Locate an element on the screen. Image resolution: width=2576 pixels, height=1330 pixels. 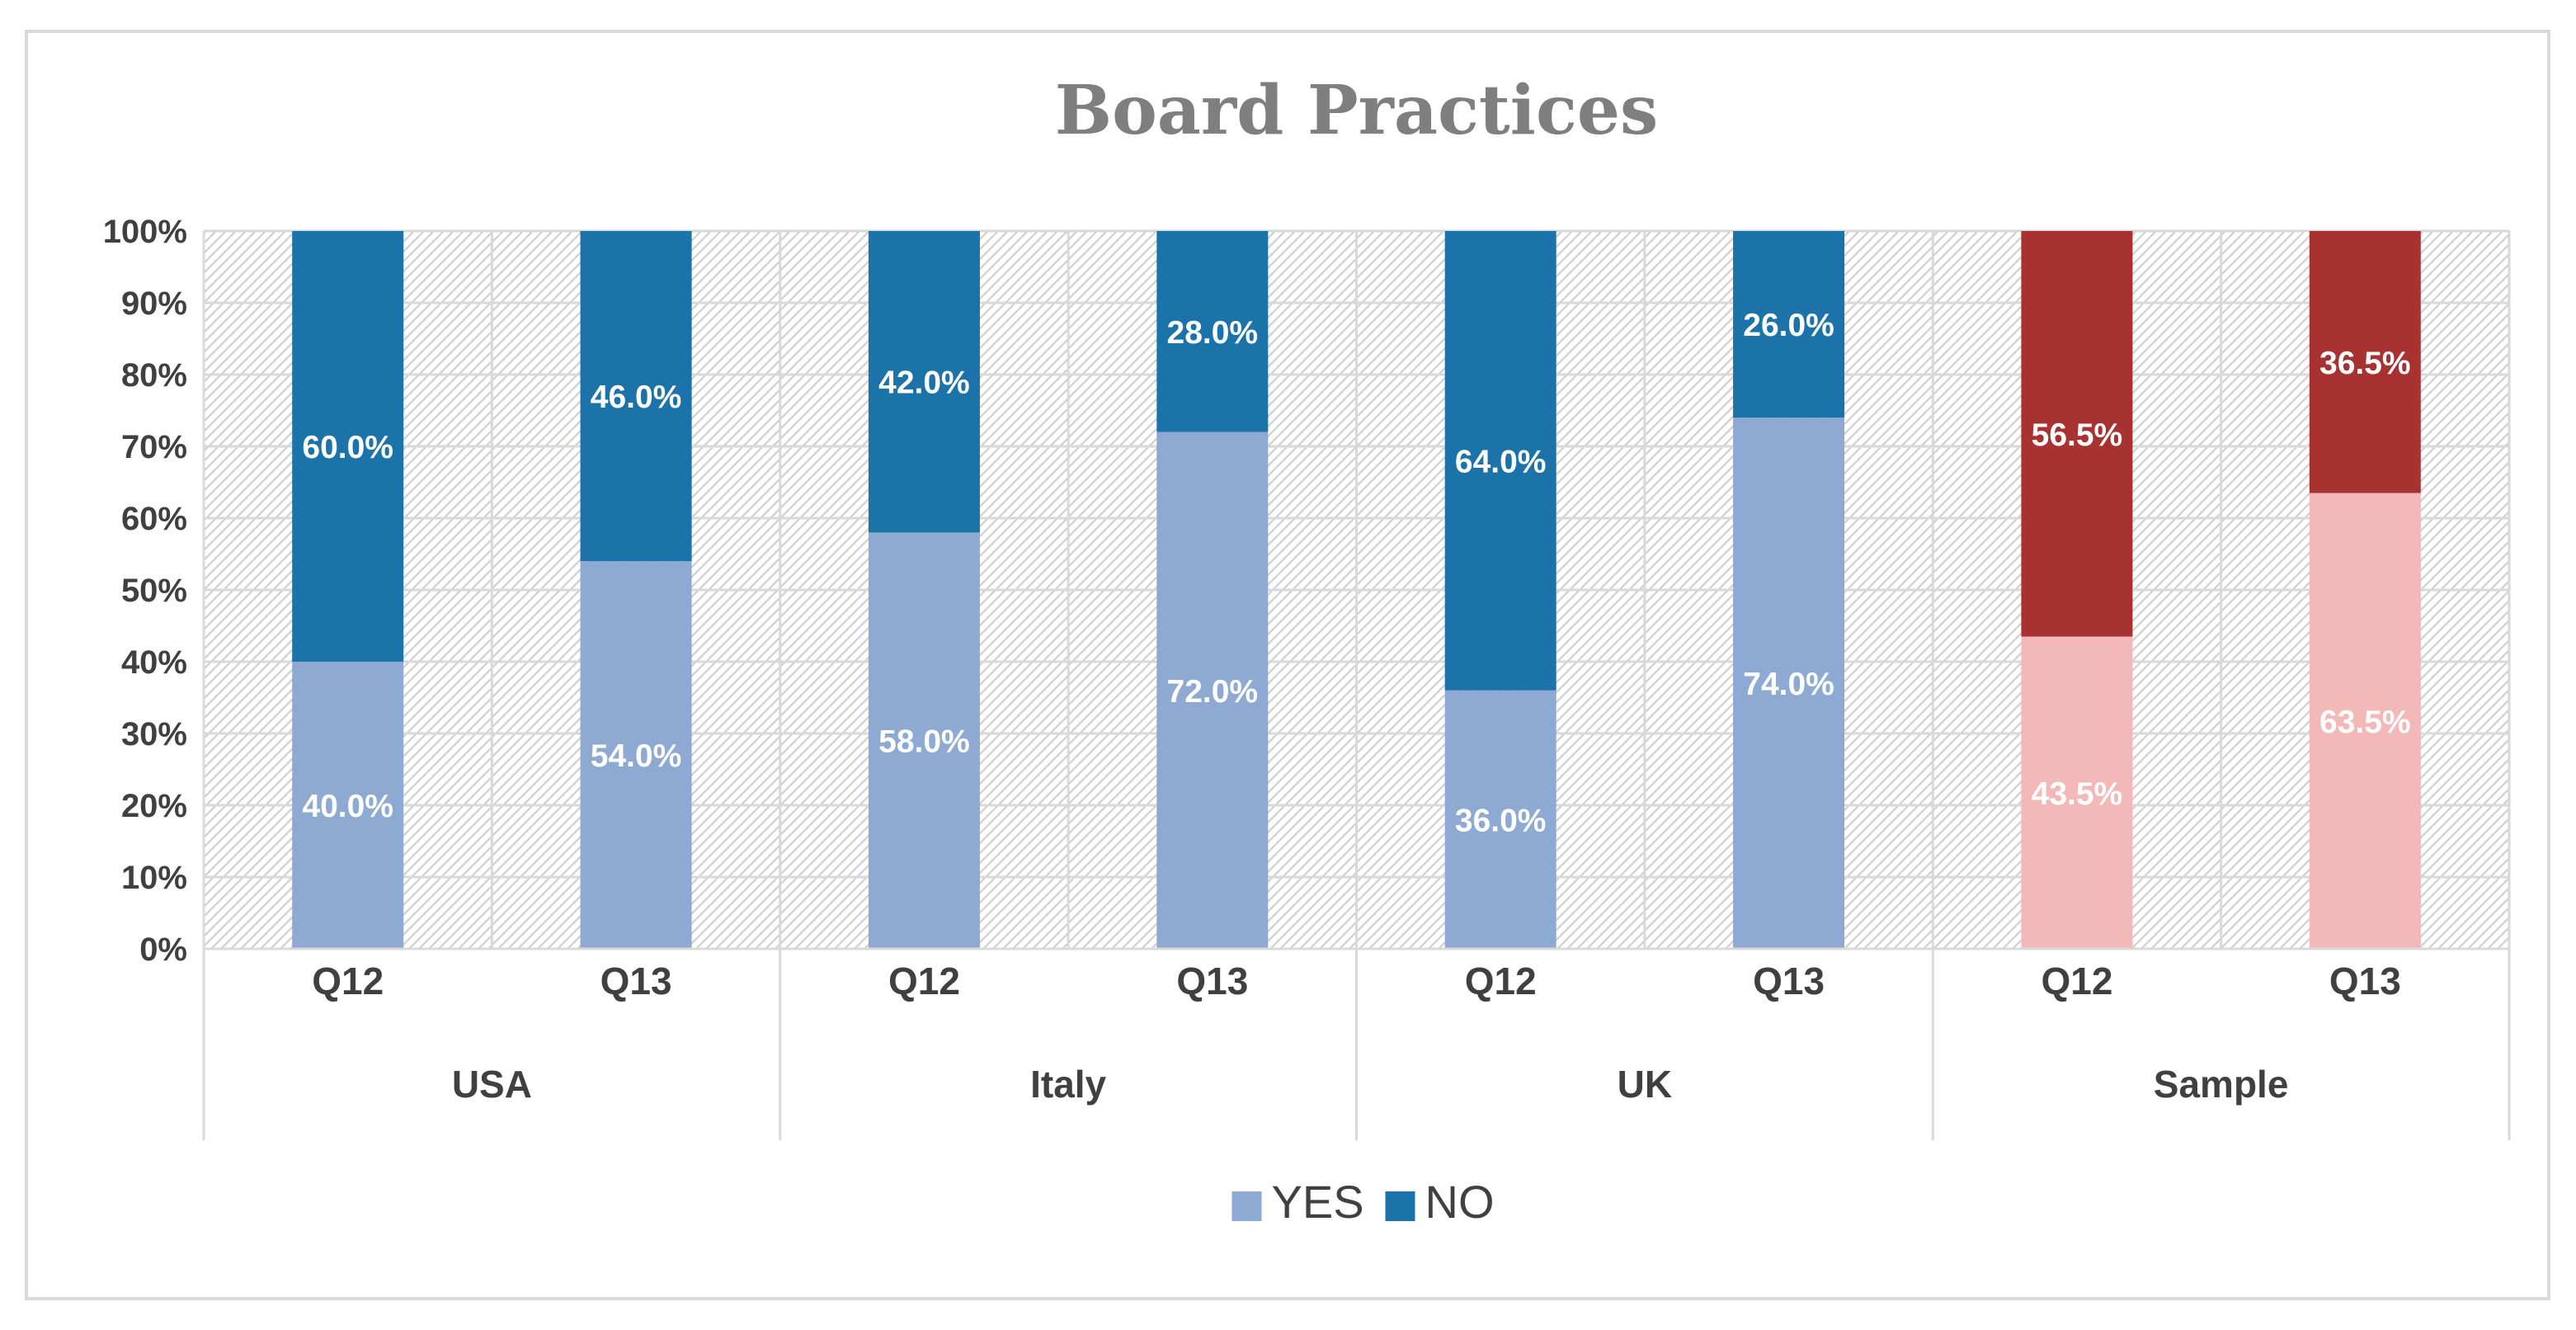
y-tick-label: 30% is located at coordinates (154, 734).